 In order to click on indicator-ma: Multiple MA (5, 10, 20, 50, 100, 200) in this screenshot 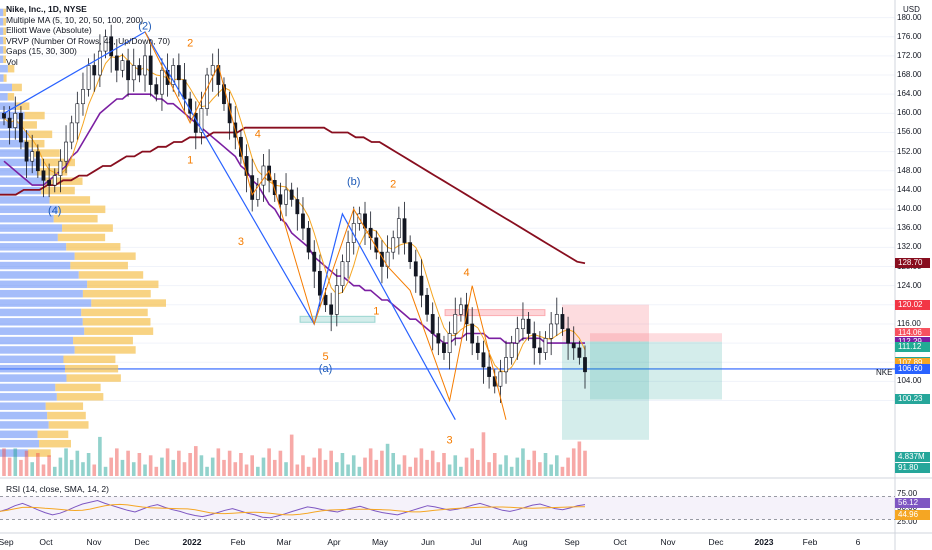, I will do `click(75, 19)`.